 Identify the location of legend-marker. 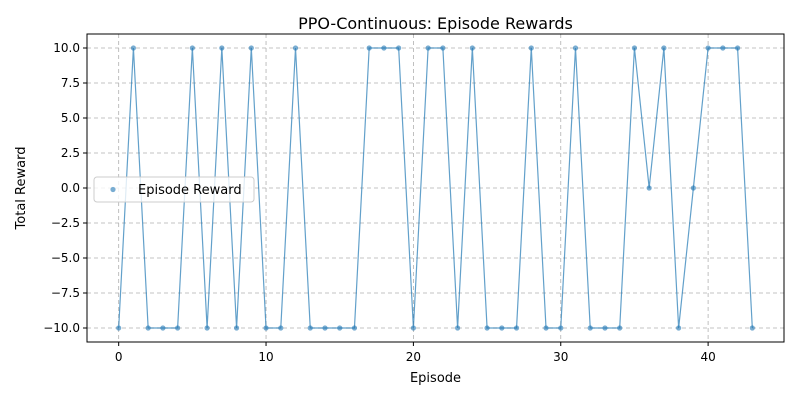
(113, 189).